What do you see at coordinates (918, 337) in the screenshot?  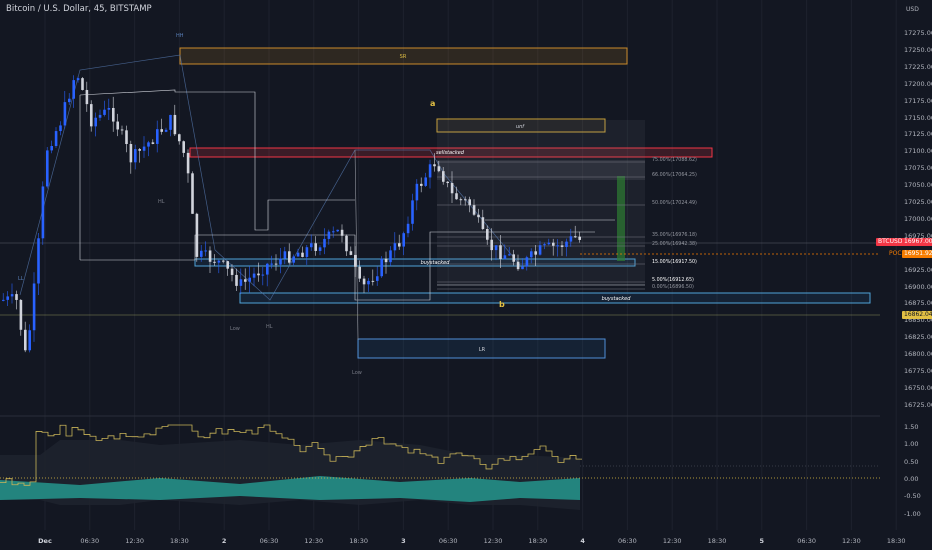 I see `price-tick: 16825.00` at bounding box center [918, 337].